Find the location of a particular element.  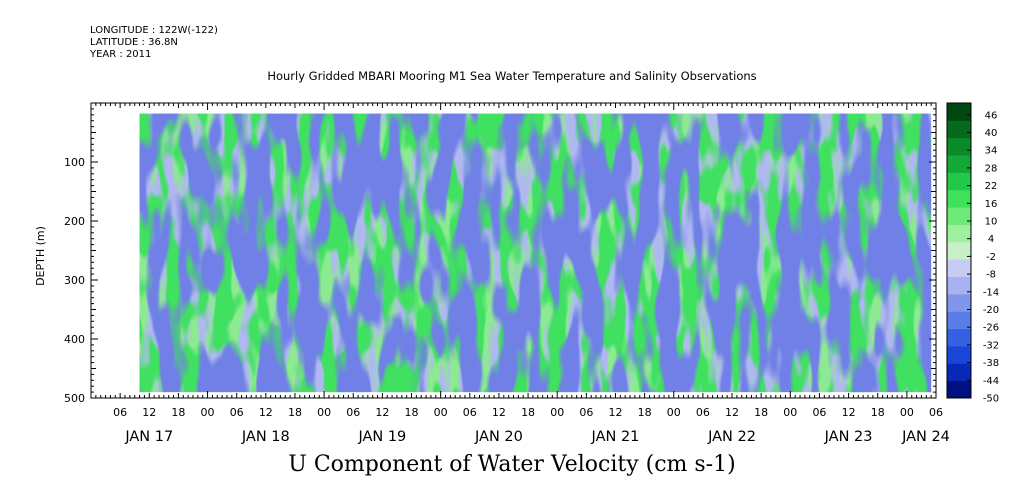

colorbar-label: -32 is located at coordinates (991, 345).